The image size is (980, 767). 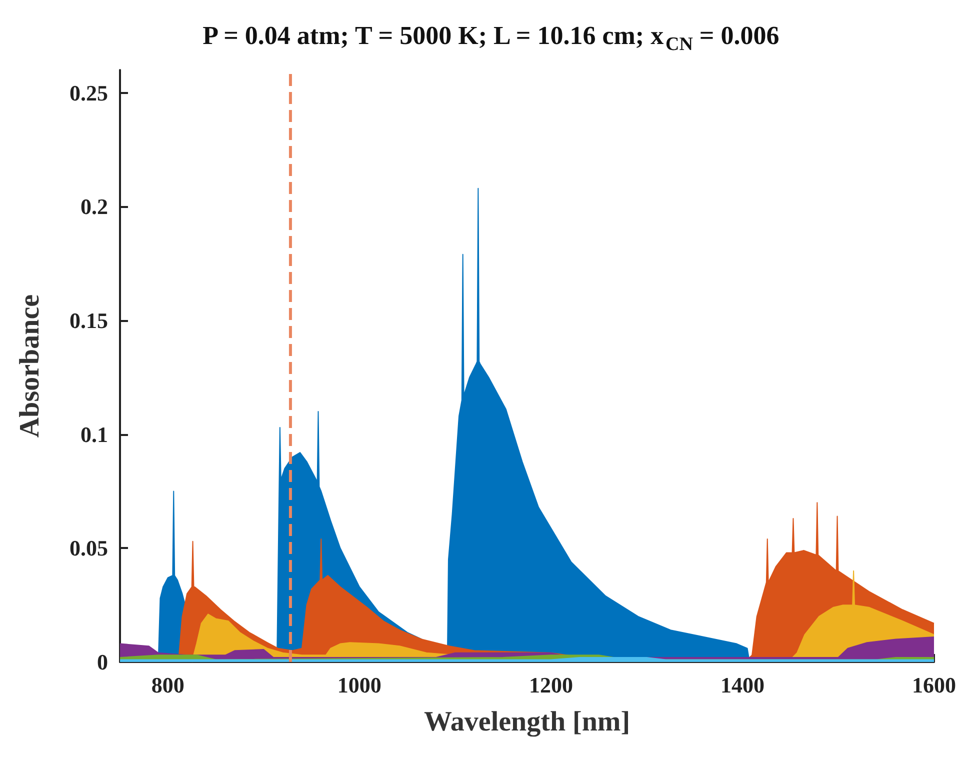 What do you see at coordinates (94, 207) in the screenshot?
I see `y-tick-label: 0.2` at bounding box center [94, 207].